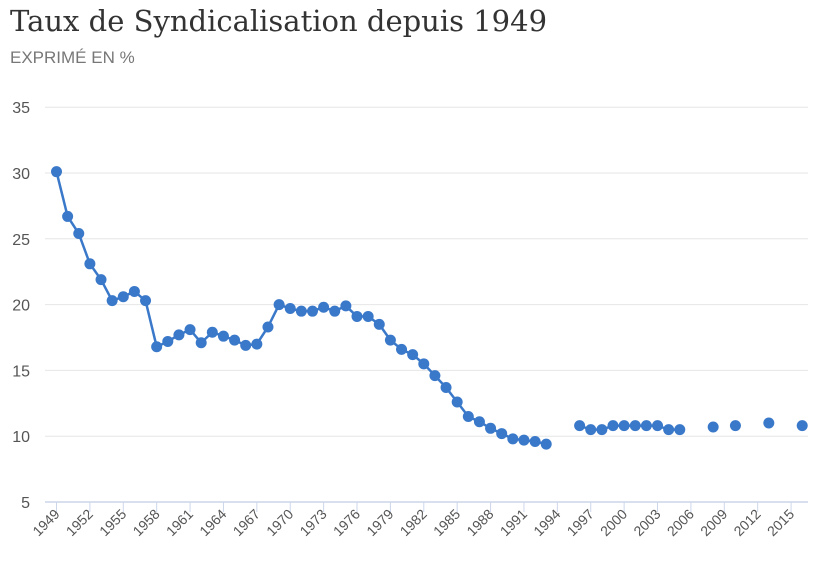 This screenshot has width=824, height=569. I want to click on y-tick-label: 35, so click(21, 108).